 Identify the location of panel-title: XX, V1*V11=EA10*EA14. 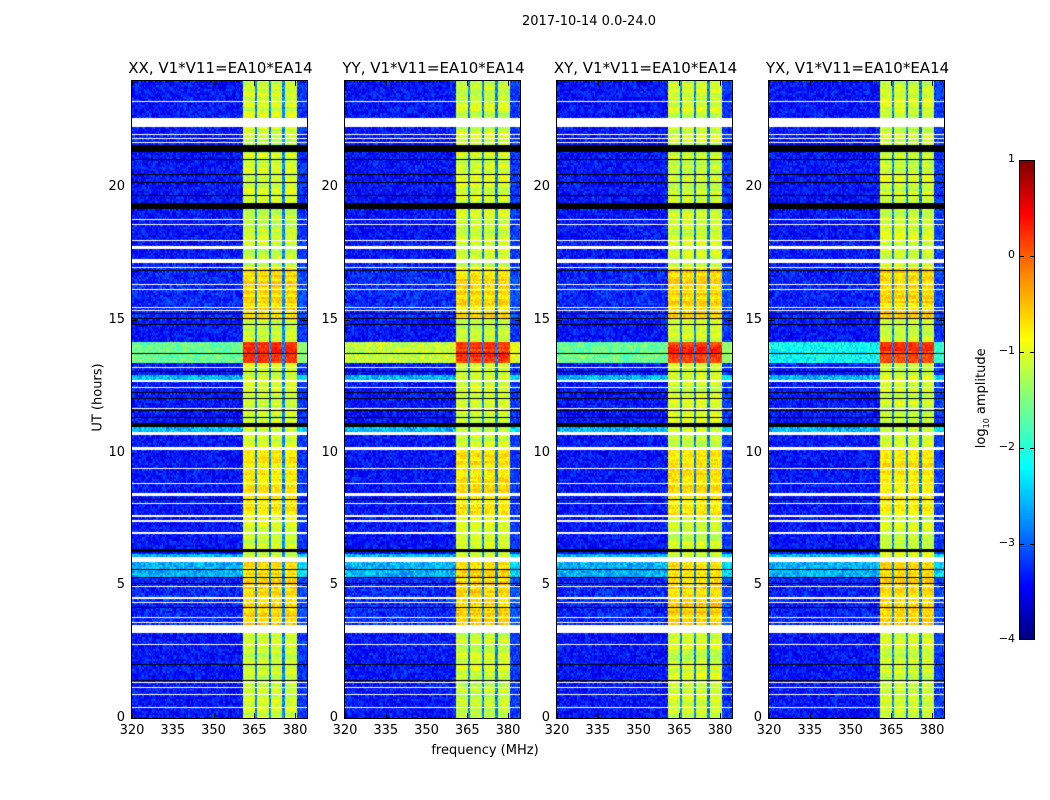
(220, 68).